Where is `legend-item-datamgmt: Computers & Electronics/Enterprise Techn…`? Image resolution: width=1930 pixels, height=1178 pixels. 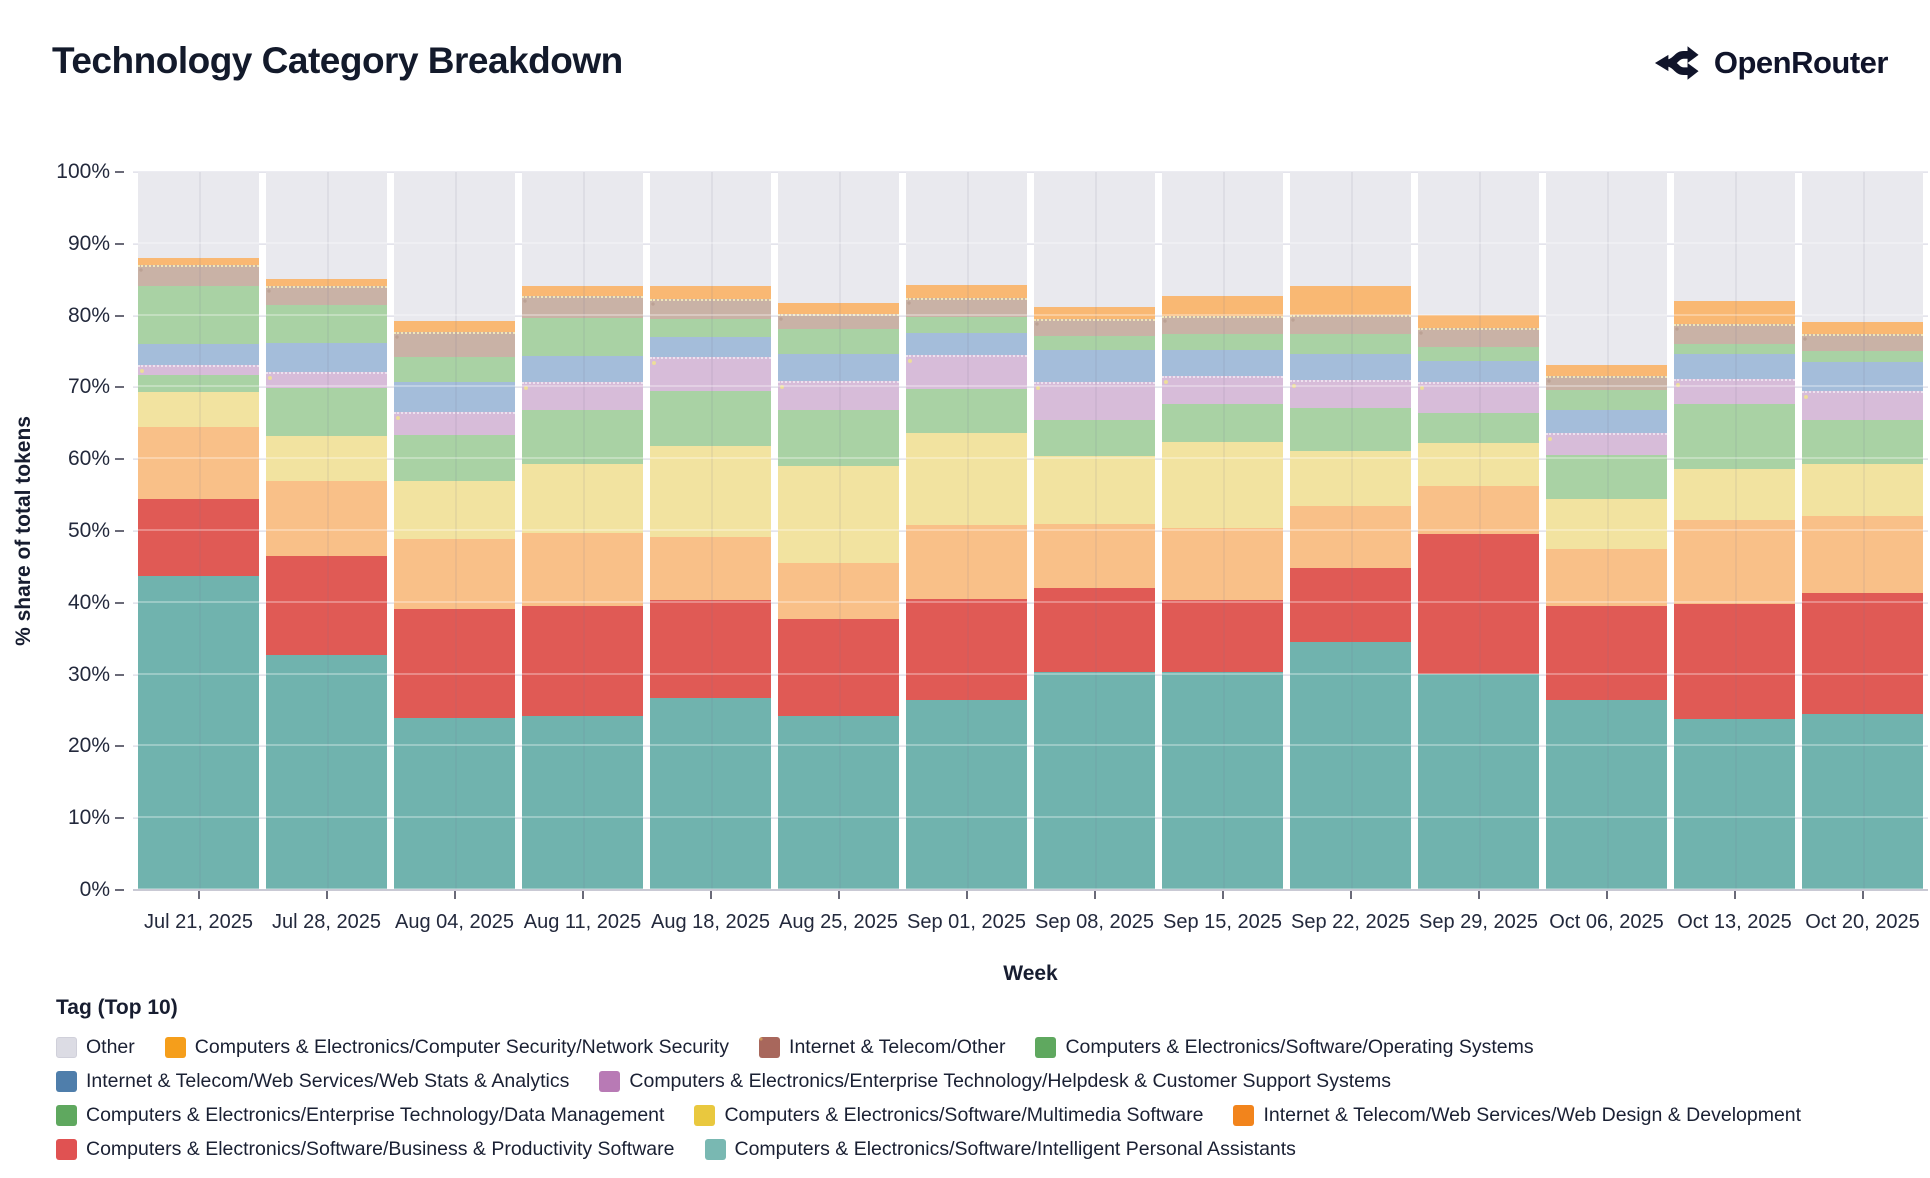
legend-item-datamgmt: Computers & Electronics/Enterprise Techn… is located at coordinates (360, 1115).